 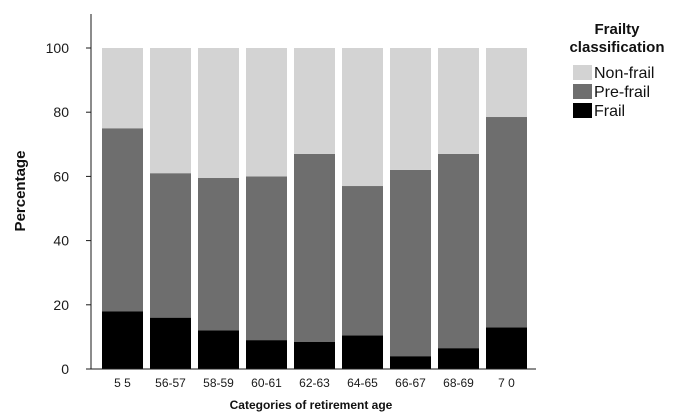 I want to click on legend-title-line-1: Frailty, so click(x=617, y=29).